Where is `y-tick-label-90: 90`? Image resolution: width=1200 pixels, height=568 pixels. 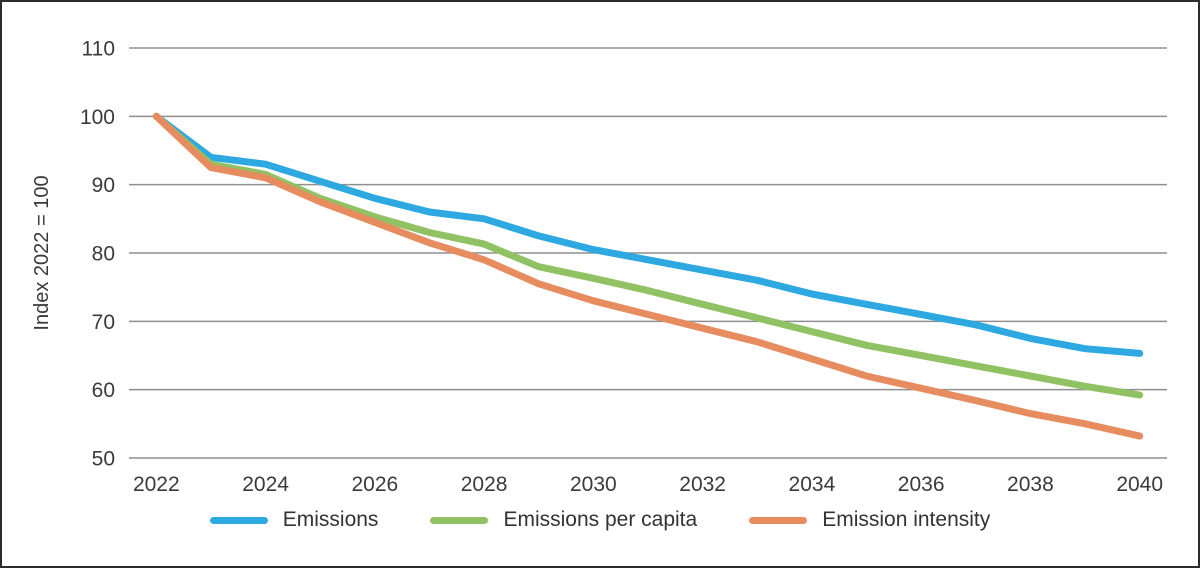 y-tick-label-90: 90 is located at coordinates (103, 185).